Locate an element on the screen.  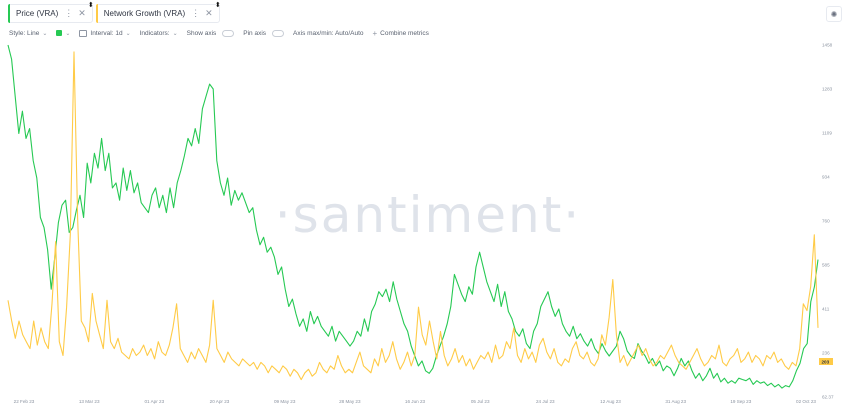
color-picker: ⌄ is located at coordinates (63, 33).